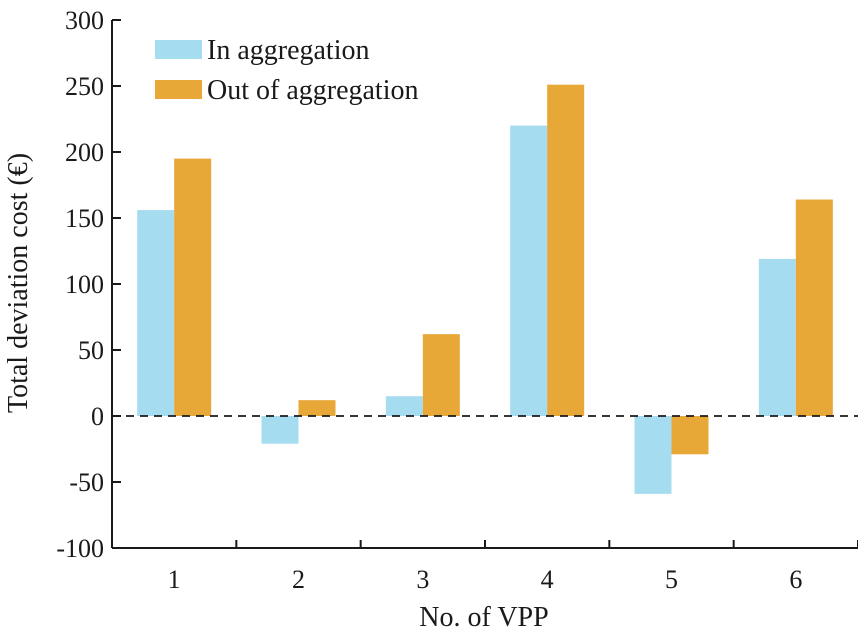 The height and width of the screenshot is (639, 858). Describe the element at coordinates (84, 284) in the screenshot. I see `y-tick-label: 100` at that location.